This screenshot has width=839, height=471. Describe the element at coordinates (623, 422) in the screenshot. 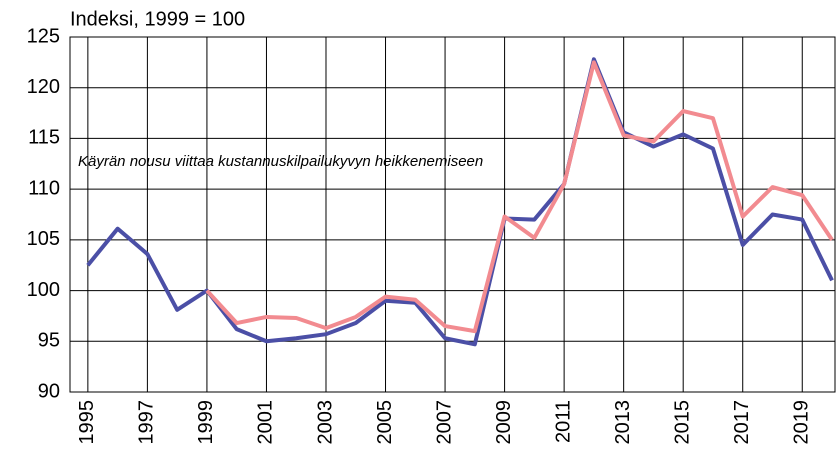

I see `x-tick-label: 2013` at that location.